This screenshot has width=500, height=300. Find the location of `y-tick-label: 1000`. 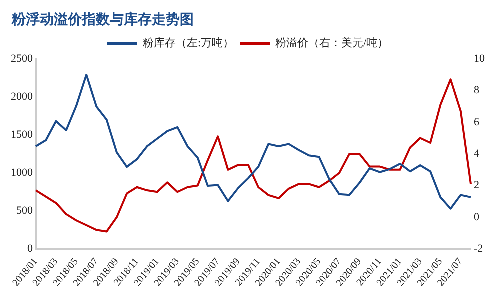

y-tick-label: 1000 is located at coordinates (22, 172).